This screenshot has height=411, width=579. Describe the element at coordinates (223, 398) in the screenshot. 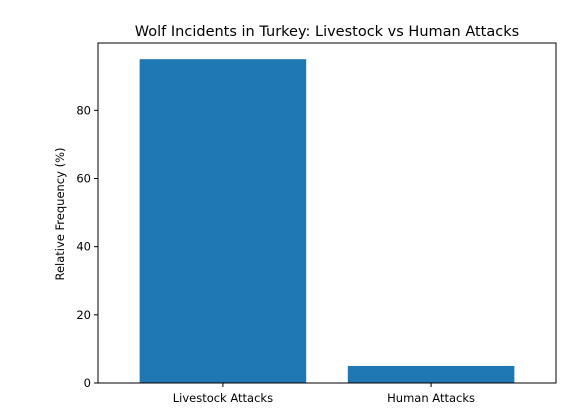

I see `x-tick-label: Livestock Attacks` at that location.